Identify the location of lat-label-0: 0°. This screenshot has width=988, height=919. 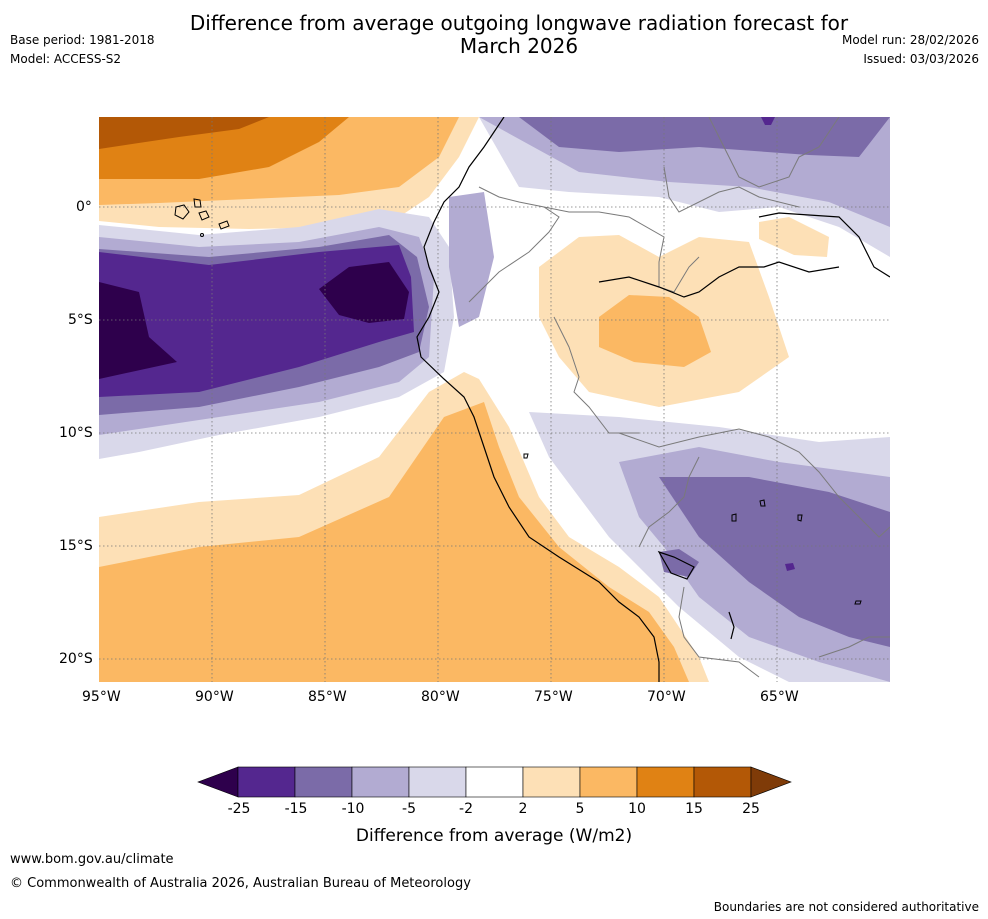
(84, 207).